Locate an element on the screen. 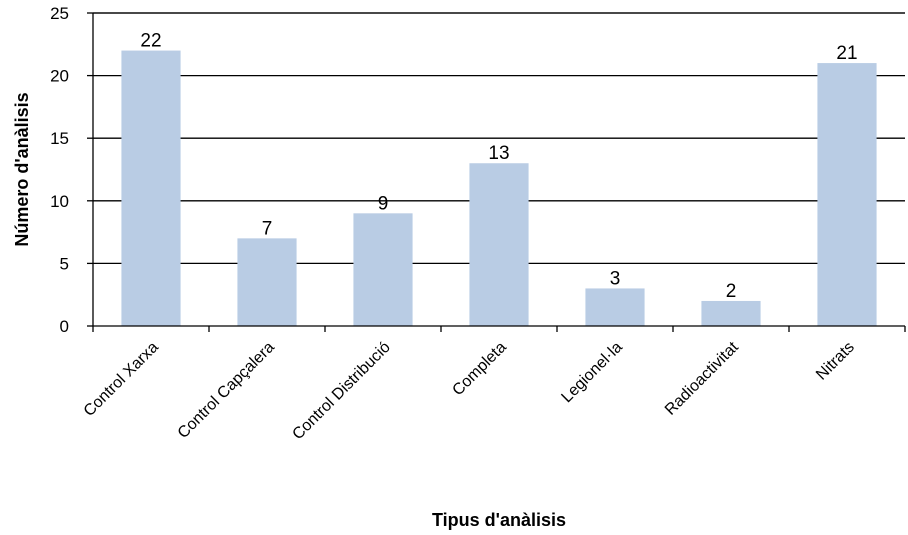  y-tick-label: 0 is located at coordinates (64, 326).